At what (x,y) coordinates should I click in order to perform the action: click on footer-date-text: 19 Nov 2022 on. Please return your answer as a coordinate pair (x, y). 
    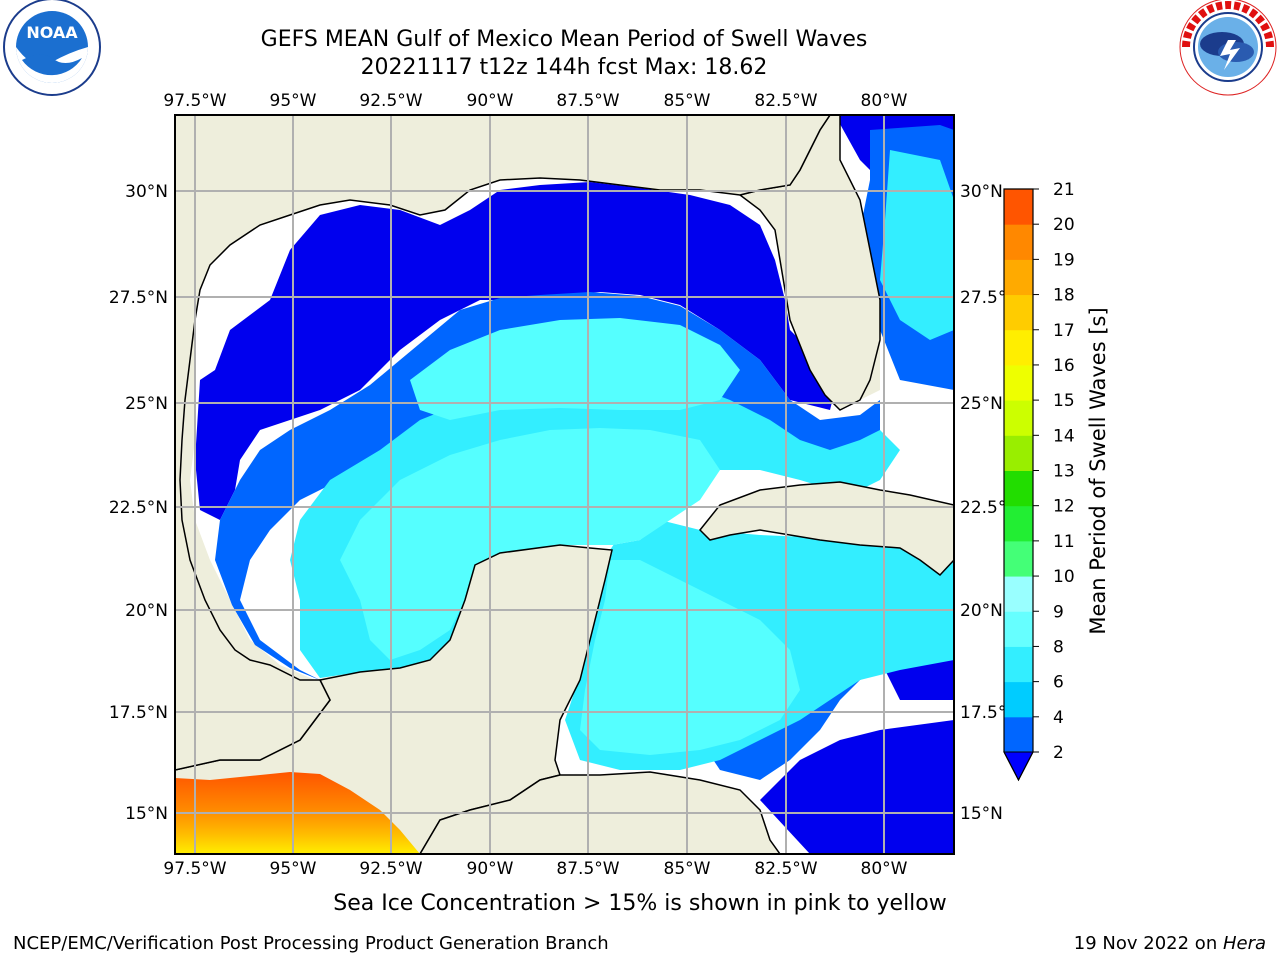
    Looking at the image, I should click on (1148, 943).